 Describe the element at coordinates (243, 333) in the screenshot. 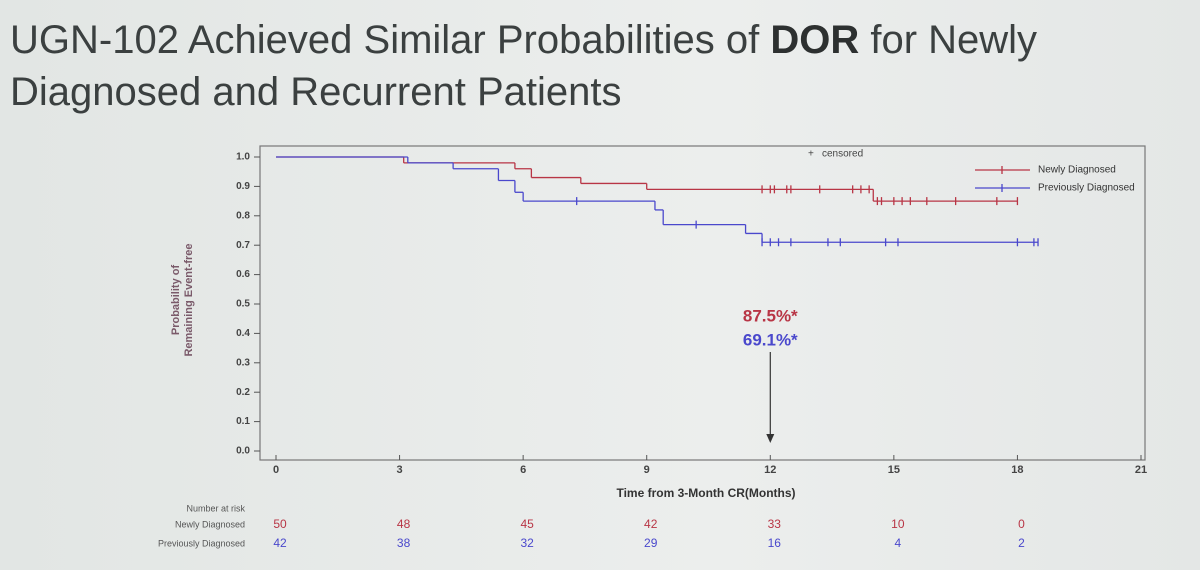

I see `y-tick-label: 0.4` at that location.